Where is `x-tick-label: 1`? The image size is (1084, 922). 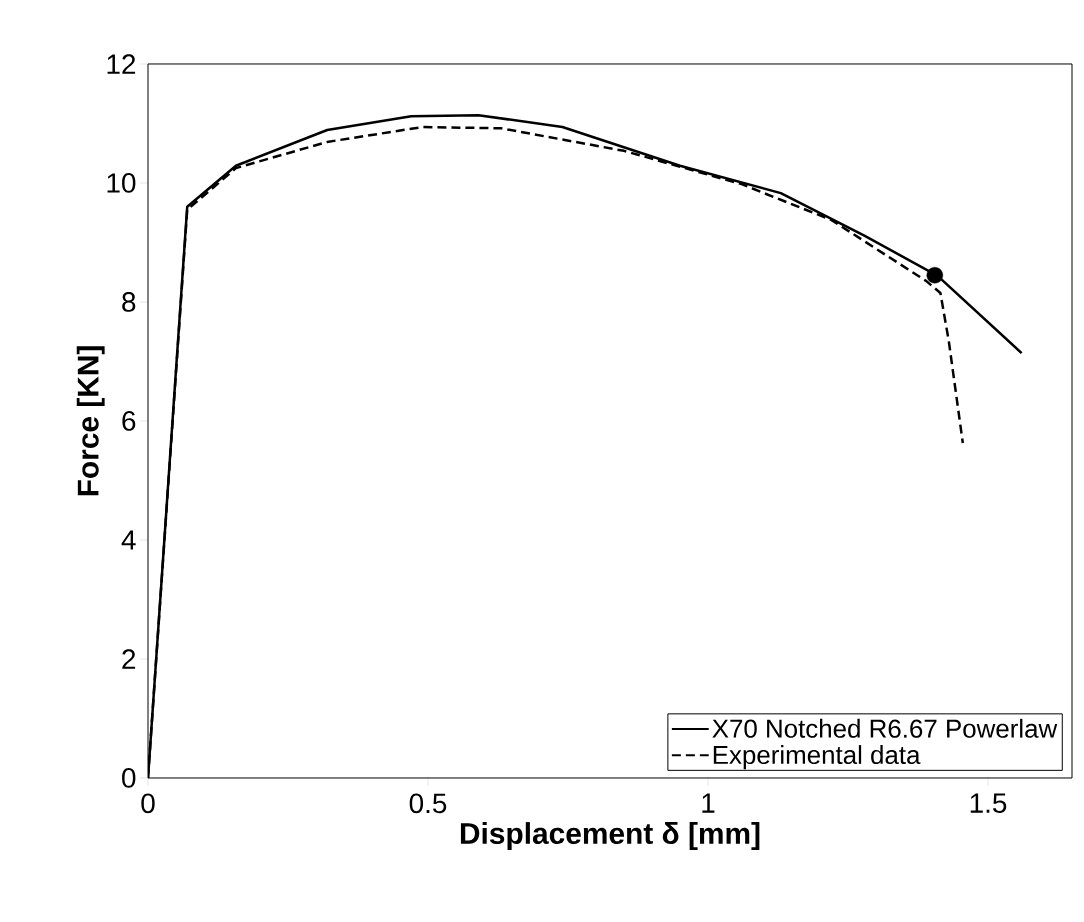
x-tick-label: 1 is located at coordinates (708, 803).